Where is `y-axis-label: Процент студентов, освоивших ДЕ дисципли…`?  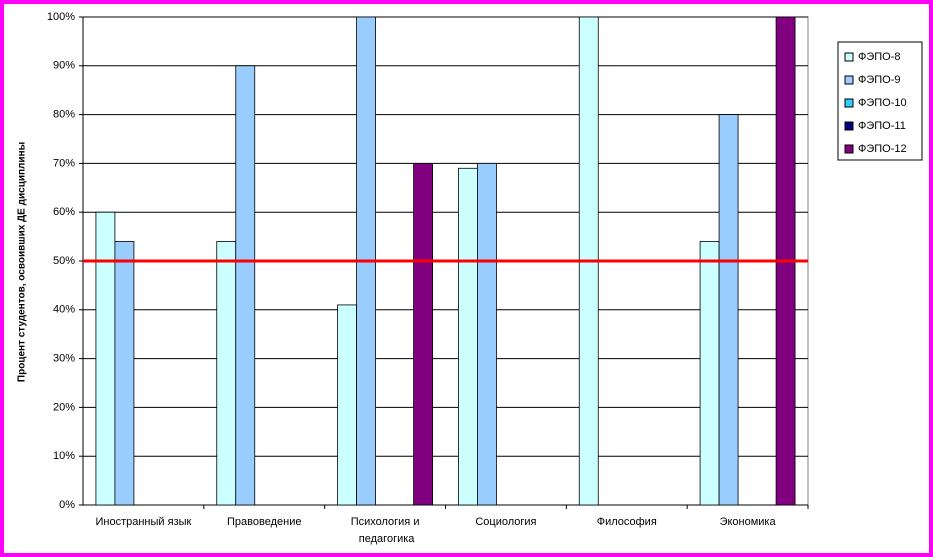 y-axis-label: Процент студентов, освоивших ДЕ дисципли… is located at coordinates (22, 262).